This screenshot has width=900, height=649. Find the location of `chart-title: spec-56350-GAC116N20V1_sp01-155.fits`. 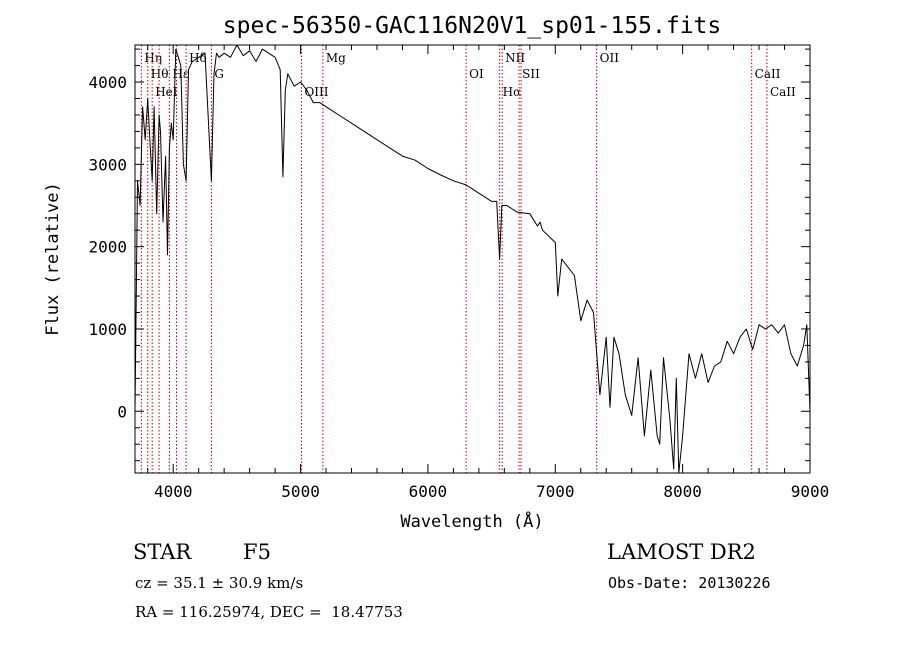

chart-title: spec-56350-GAC116N20V1_sp01-155.fits is located at coordinates (472, 26).